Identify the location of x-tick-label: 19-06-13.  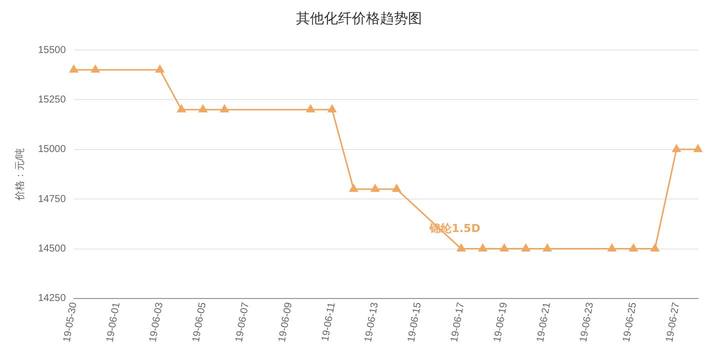
(372, 322).